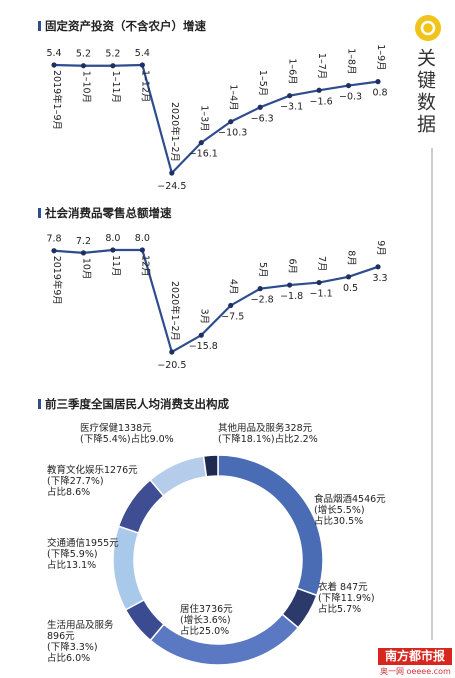 This screenshot has width=455, height=678. What do you see at coordinates (291, 107) in the screenshot?
I see `value-label: −3.1` at bounding box center [291, 107].